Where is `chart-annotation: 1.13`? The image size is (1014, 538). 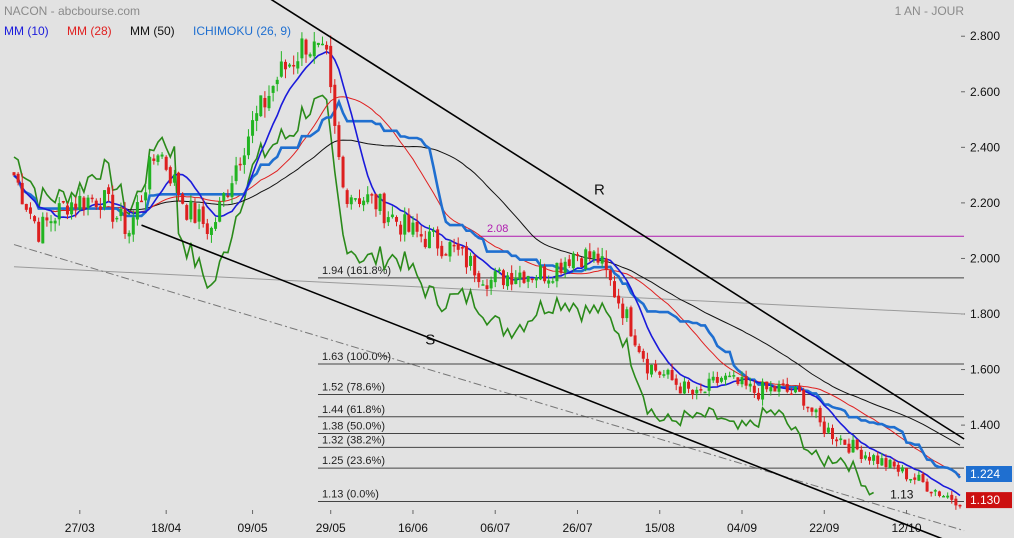 chart-annotation: 1.13 is located at coordinates (902, 495).